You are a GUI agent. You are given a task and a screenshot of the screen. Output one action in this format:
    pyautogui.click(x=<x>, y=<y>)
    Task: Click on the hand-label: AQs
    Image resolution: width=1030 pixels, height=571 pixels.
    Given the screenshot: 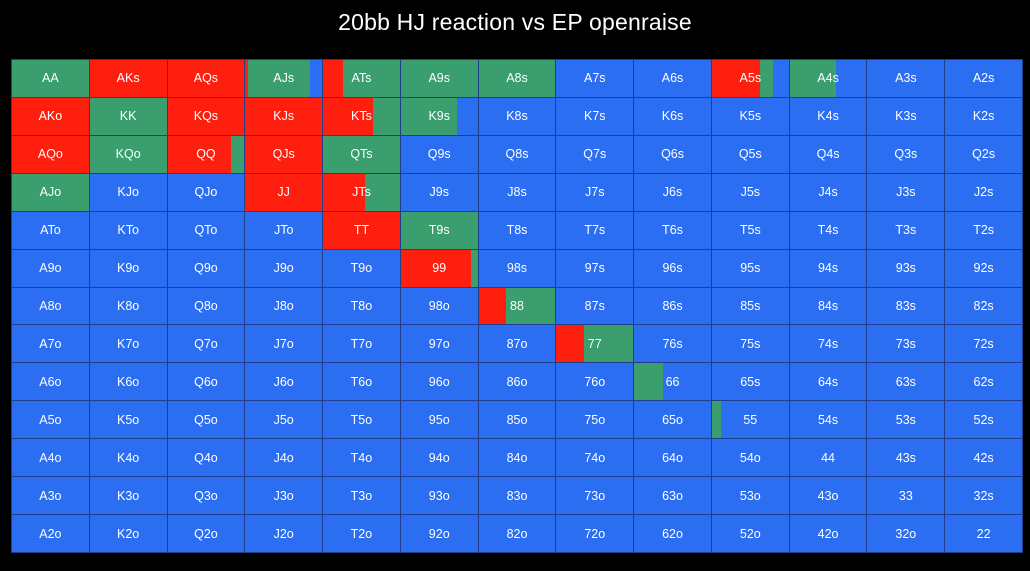 What is the action you would take?
    pyautogui.click(x=206, y=78)
    